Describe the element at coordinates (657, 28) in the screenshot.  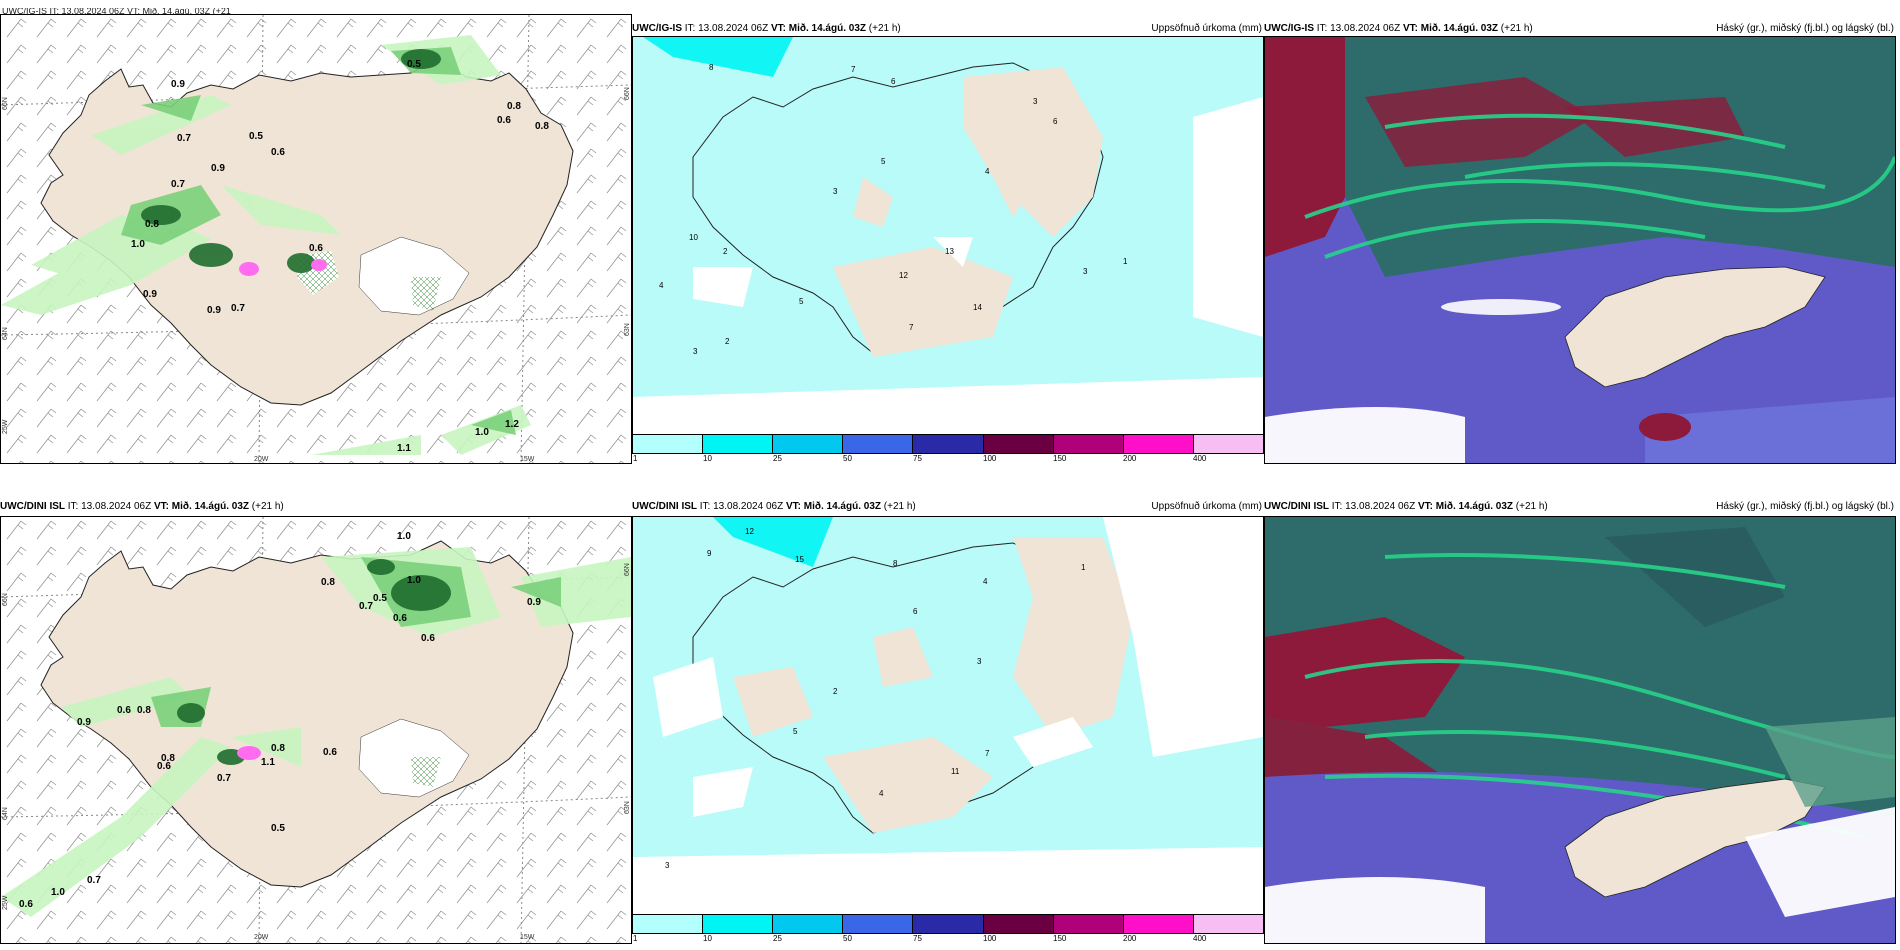
I see `model-name: UWC/IG-IS` at that location.